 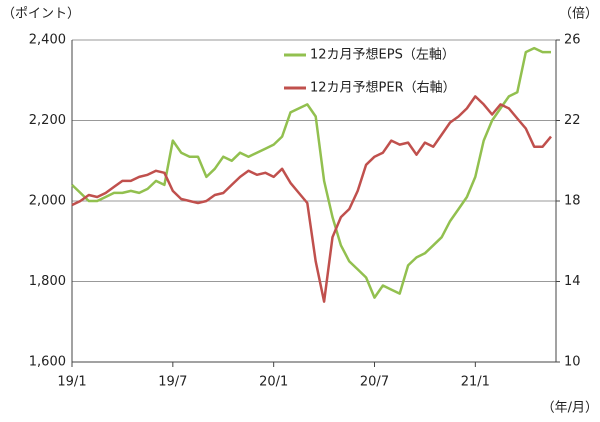 What do you see at coordinates (572, 362) in the screenshot?
I see `y2-tick-label: 10` at bounding box center [572, 362].